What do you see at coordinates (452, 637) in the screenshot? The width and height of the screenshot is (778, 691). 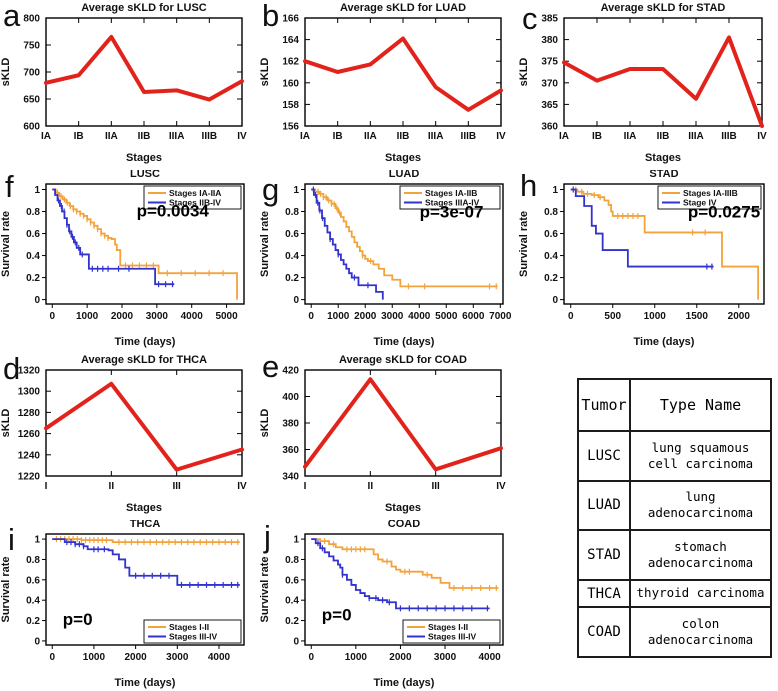 I see `svg-text: Stages III-IV` at bounding box center [452, 637].